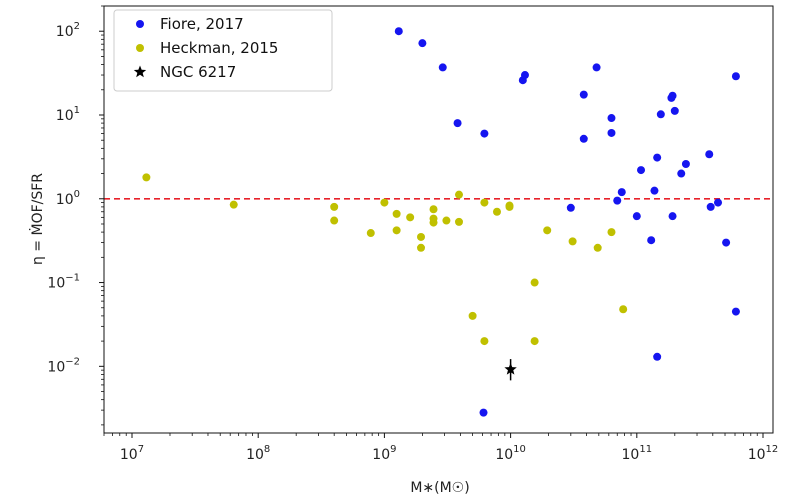  What do you see at coordinates (441, 448) in the screenshot?
I see `x-axis: 10⁷ 10⁸ 10⁹ 10¹⁰ 10¹¹ 10¹²` at bounding box center [441, 448].